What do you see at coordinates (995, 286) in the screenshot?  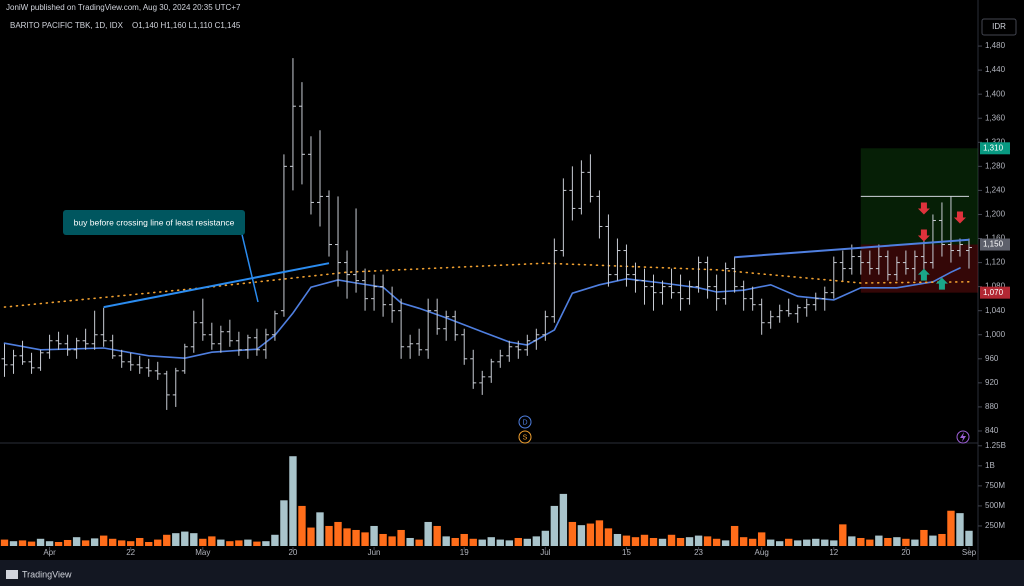 I see `y-tick-label: 1,080` at bounding box center [995, 286].